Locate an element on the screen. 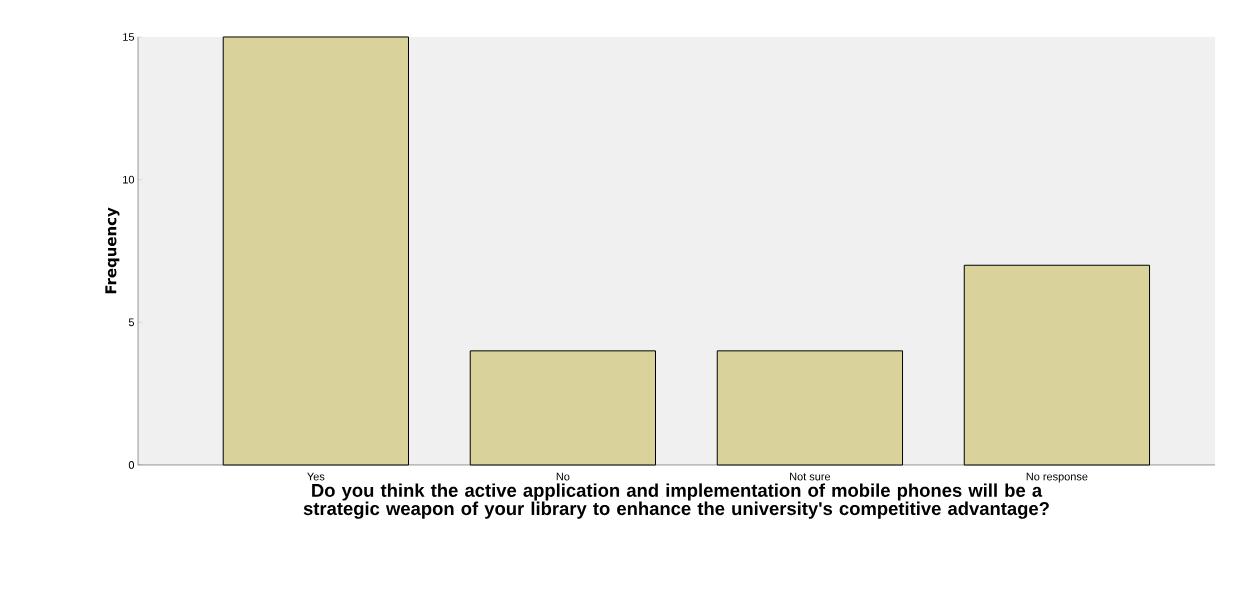 Image resolution: width=1243 pixels, height=593 pixels. y-tick-label: 5 is located at coordinates (131, 322).